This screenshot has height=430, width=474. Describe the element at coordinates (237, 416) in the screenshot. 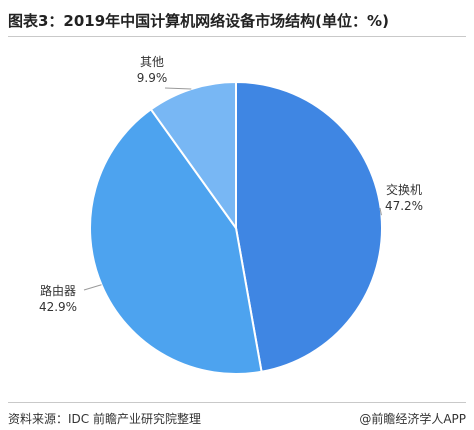

I see `footer: 资料来源：IDC 前瞻产业研究院整理 @前瞻经济学人APP` at that location.